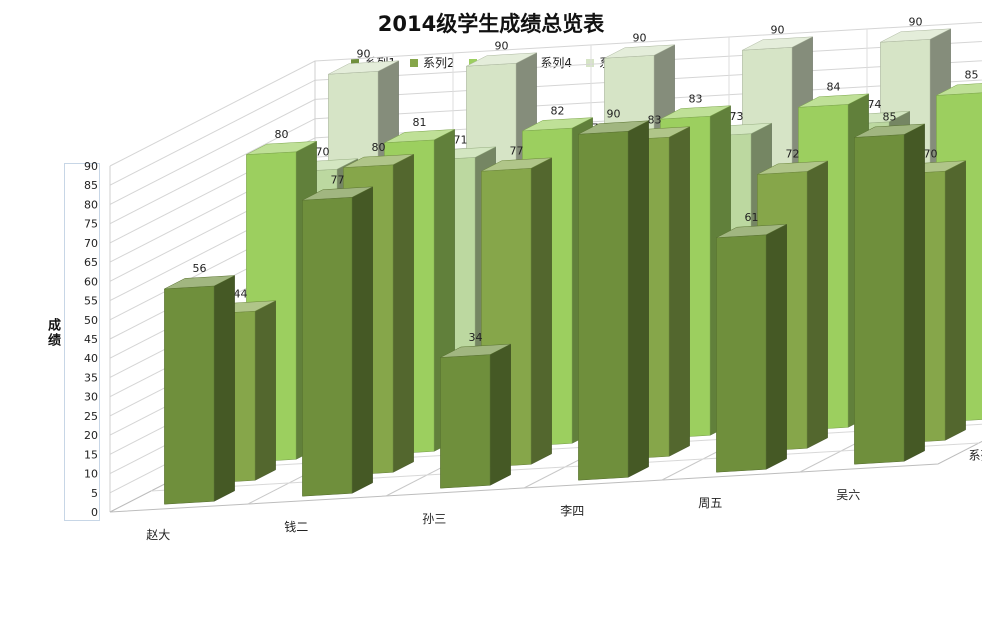 The width and height of the screenshot is (982, 644). What do you see at coordinates (91, 474) in the screenshot?
I see `y-tick-label: 10` at bounding box center [91, 474].